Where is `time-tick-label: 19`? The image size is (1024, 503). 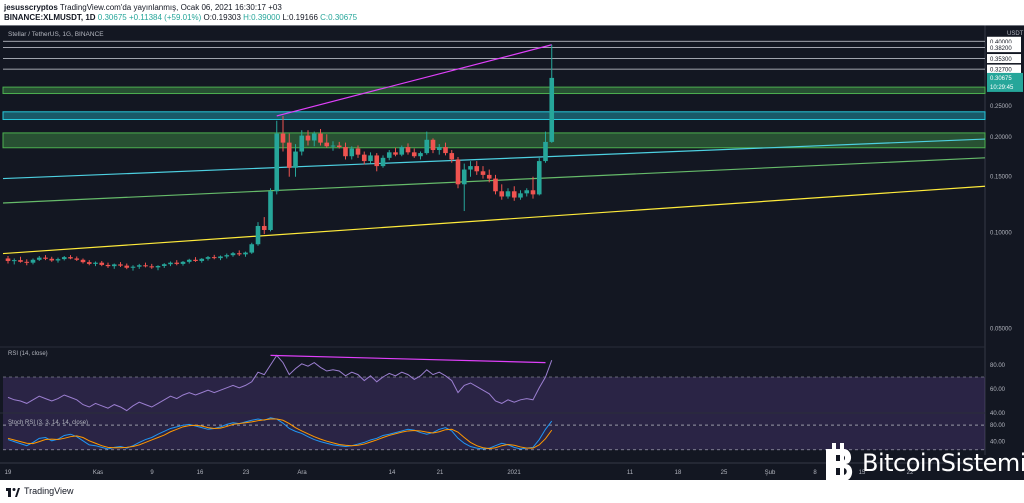 time-tick-label: 19 is located at coordinates (8, 473).